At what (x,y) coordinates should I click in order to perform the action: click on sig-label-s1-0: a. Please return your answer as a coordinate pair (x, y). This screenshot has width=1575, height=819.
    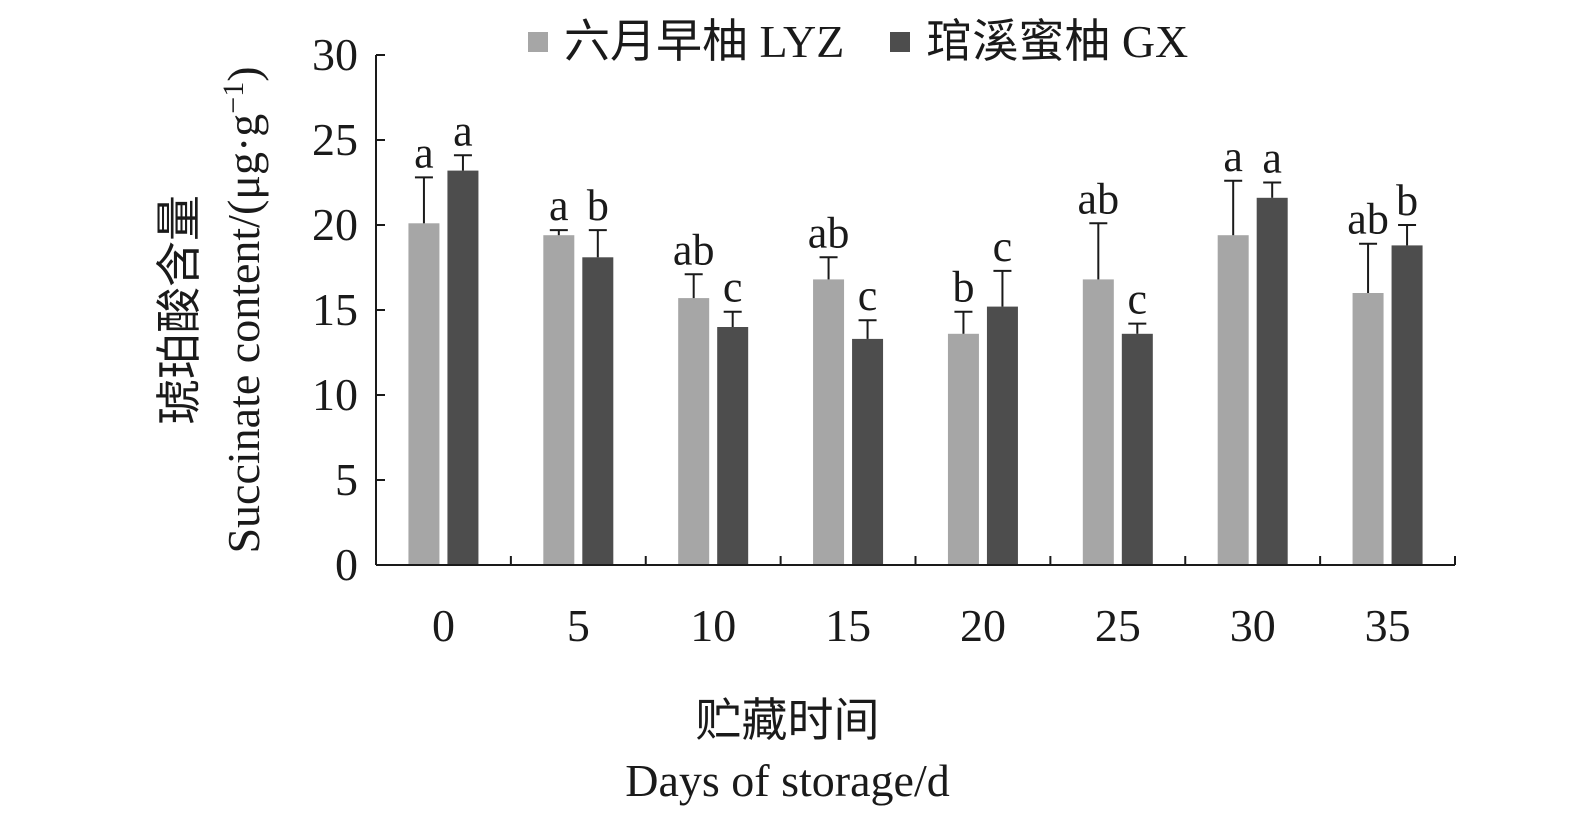
    Looking at the image, I should click on (463, 130).